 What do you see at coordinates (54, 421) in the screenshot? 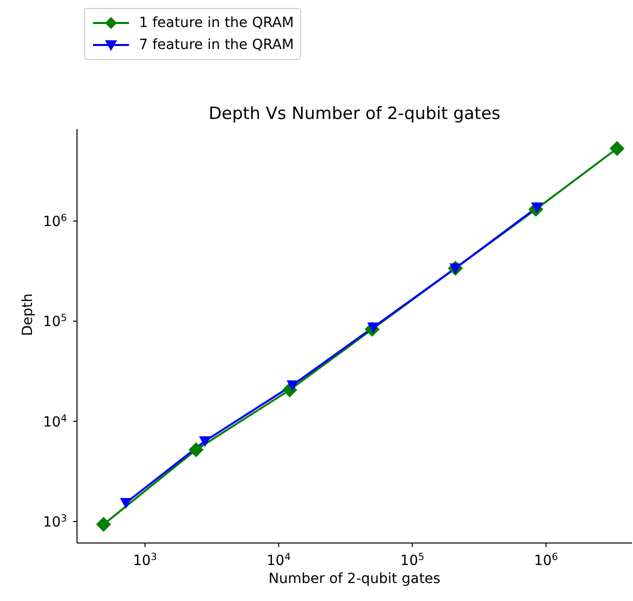
I see `y-tick-label: 10$^{4}$` at bounding box center [54, 421].